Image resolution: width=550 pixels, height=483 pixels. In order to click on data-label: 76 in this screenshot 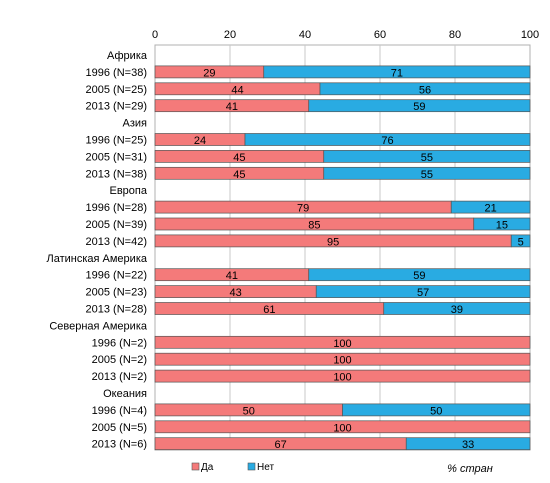, I will do `click(387, 141)`.